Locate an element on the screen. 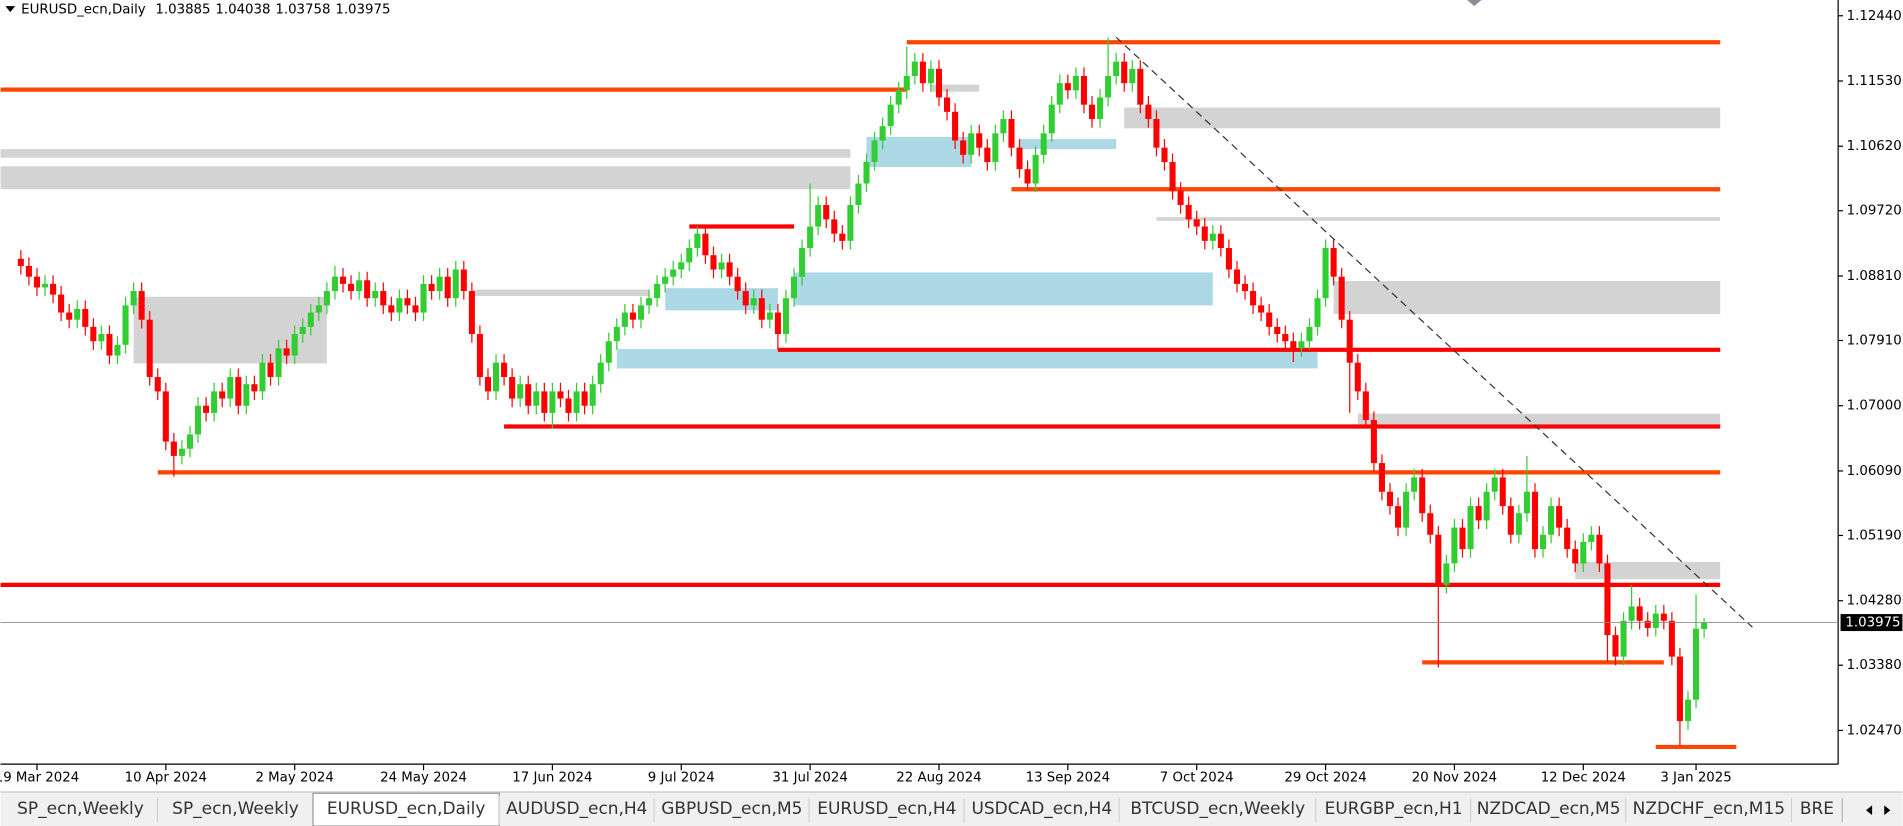  tab-label: GBPUSD_ecn,M5 is located at coordinates (731, 809).